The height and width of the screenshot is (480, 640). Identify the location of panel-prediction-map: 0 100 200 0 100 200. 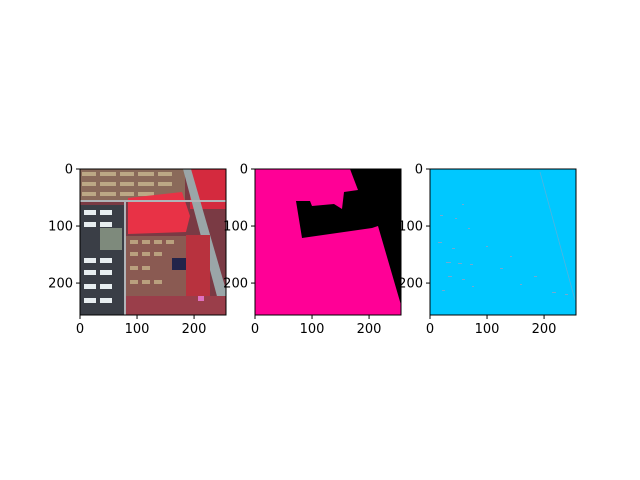
(487, 250).